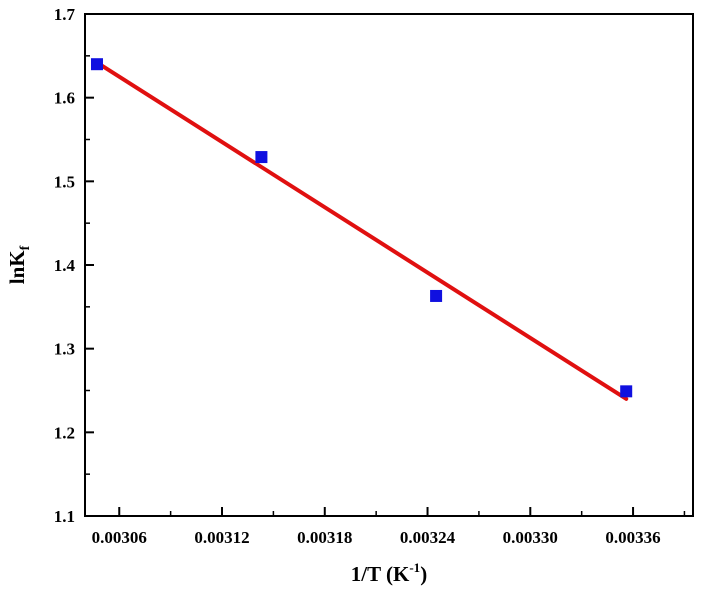  Describe the element at coordinates (423, 574) in the screenshot. I see `x-axis-title-suffix: )` at that location.